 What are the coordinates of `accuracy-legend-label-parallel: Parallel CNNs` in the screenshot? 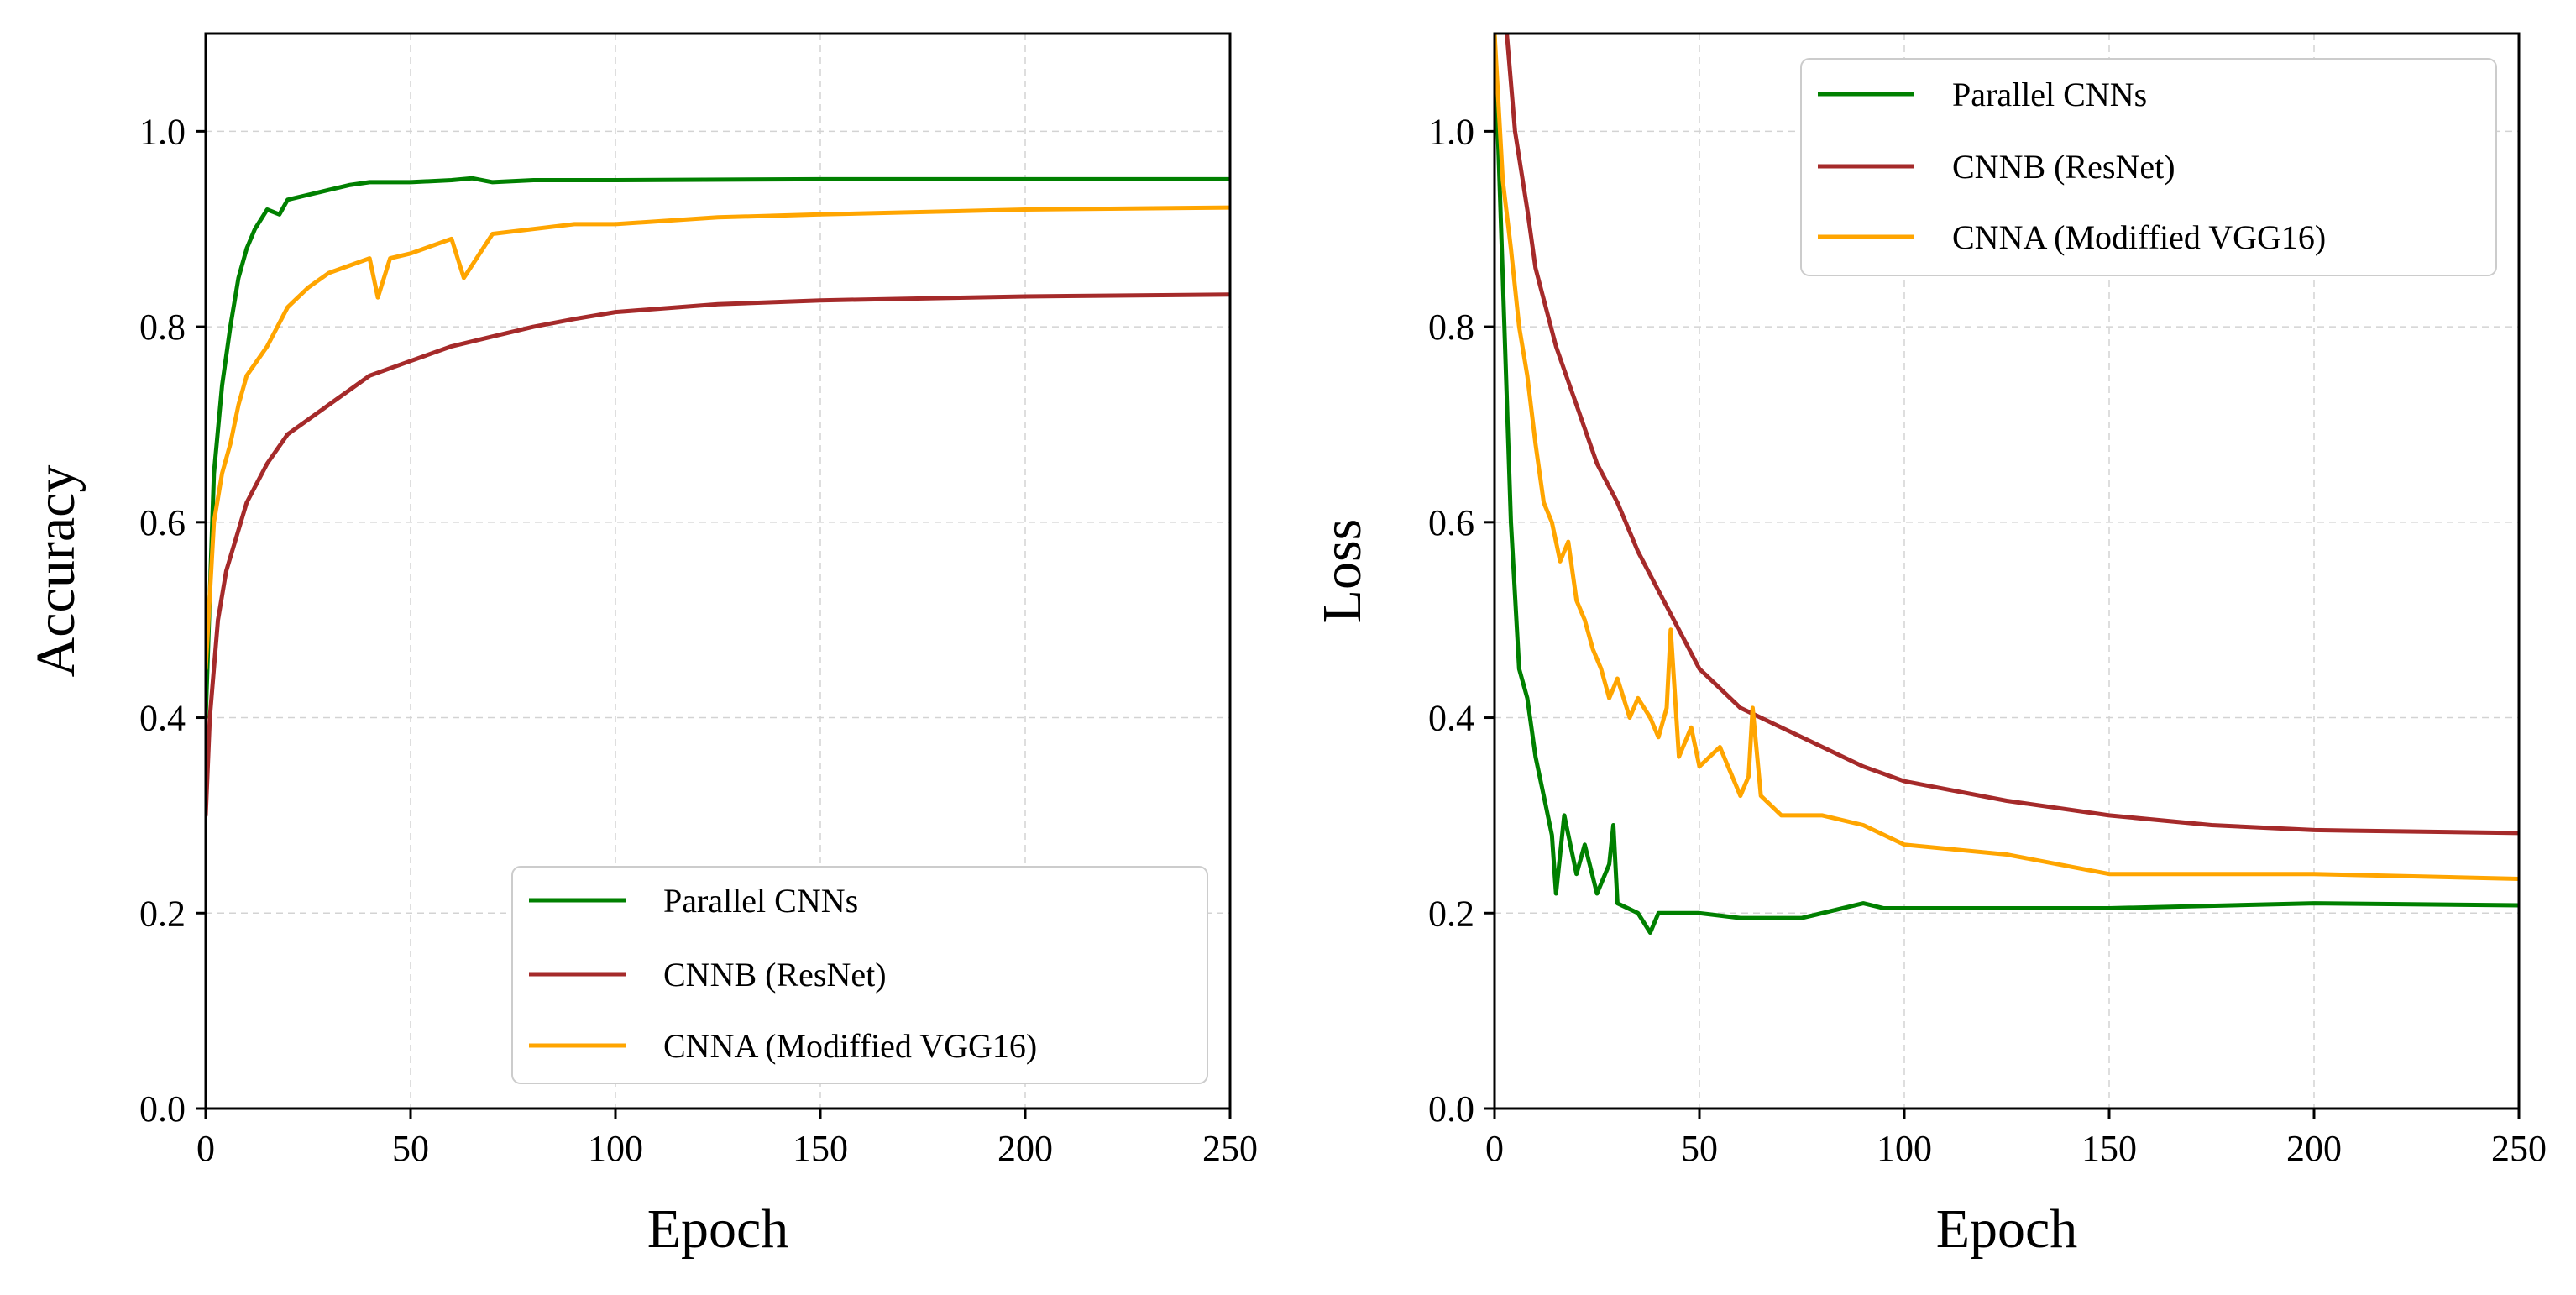 It's located at (760, 901).